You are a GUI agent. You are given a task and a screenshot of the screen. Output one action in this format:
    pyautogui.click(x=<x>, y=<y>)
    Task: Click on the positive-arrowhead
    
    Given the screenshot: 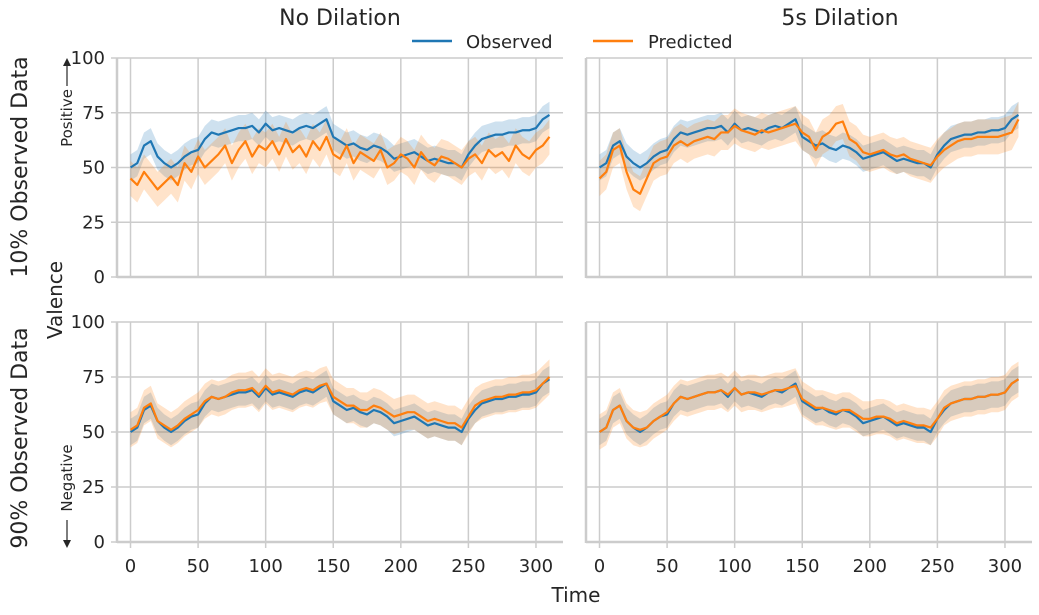 What is the action you would take?
    pyautogui.click(x=67, y=62)
    